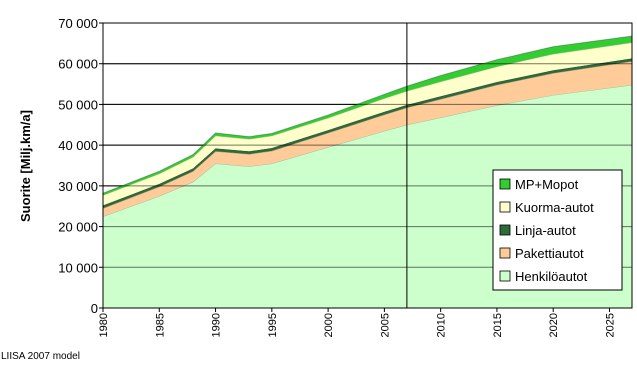 This screenshot has width=637, height=369. I want to click on y-tick-label: 30 000, so click(78, 186).